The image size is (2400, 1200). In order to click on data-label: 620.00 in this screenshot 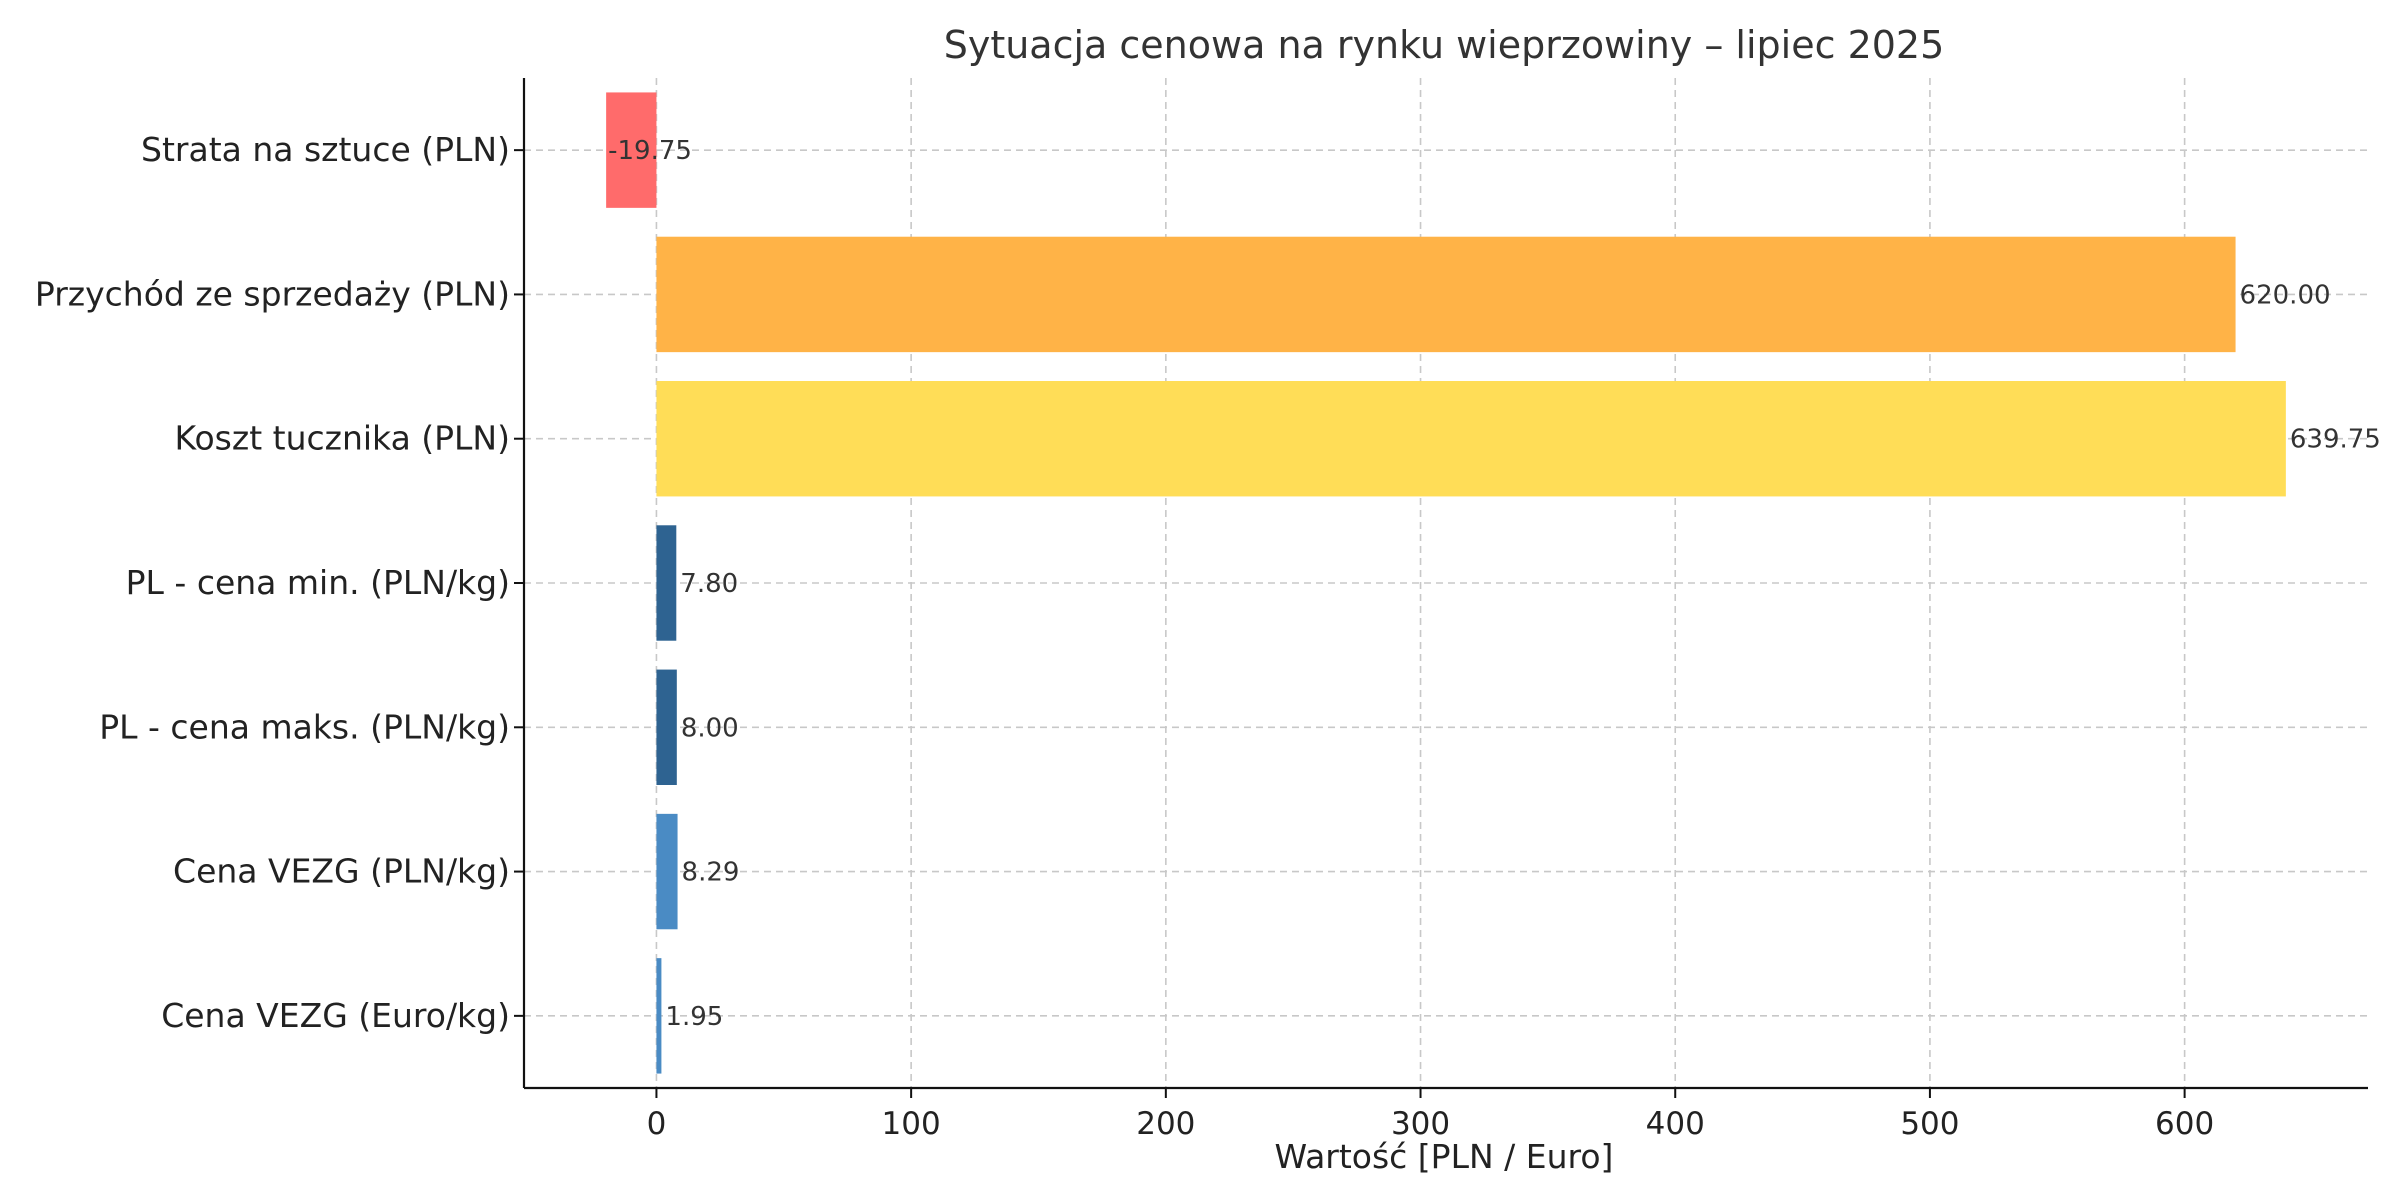, I will do `click(2285, 295)`.